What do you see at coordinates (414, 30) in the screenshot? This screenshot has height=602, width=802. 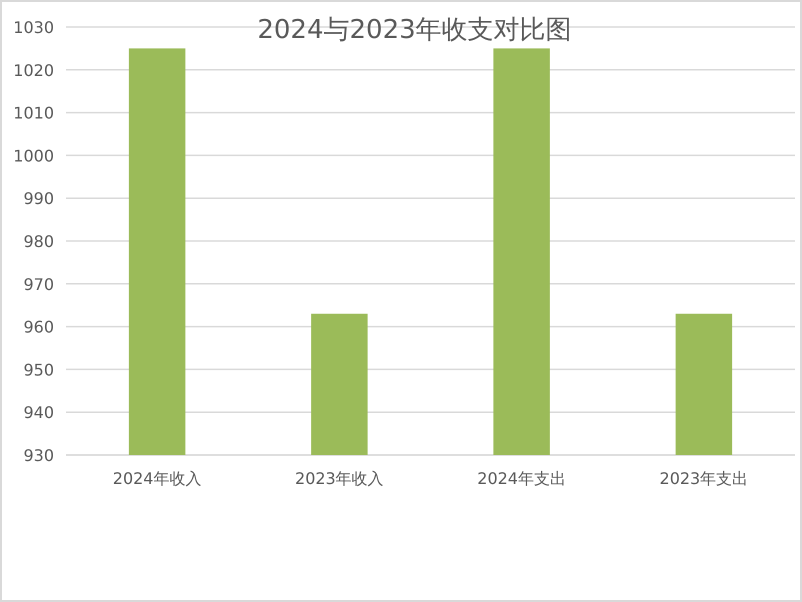 I see `title: 2024与2023年收支对比图` at bounding box center [414, 30].